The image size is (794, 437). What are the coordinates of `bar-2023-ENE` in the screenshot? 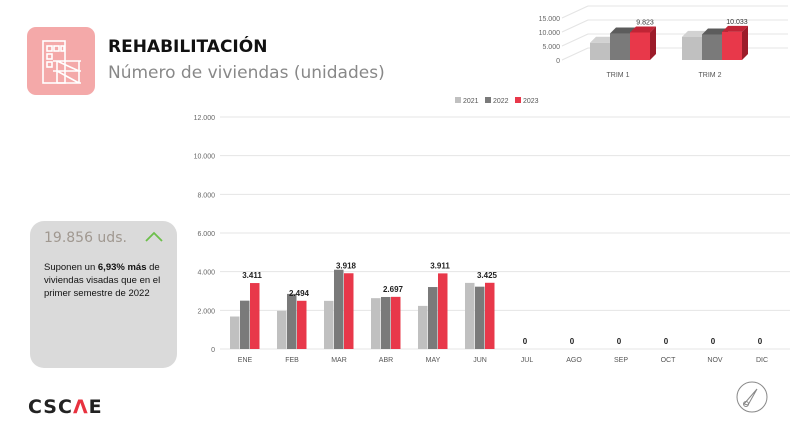 It's located at (255, 316).